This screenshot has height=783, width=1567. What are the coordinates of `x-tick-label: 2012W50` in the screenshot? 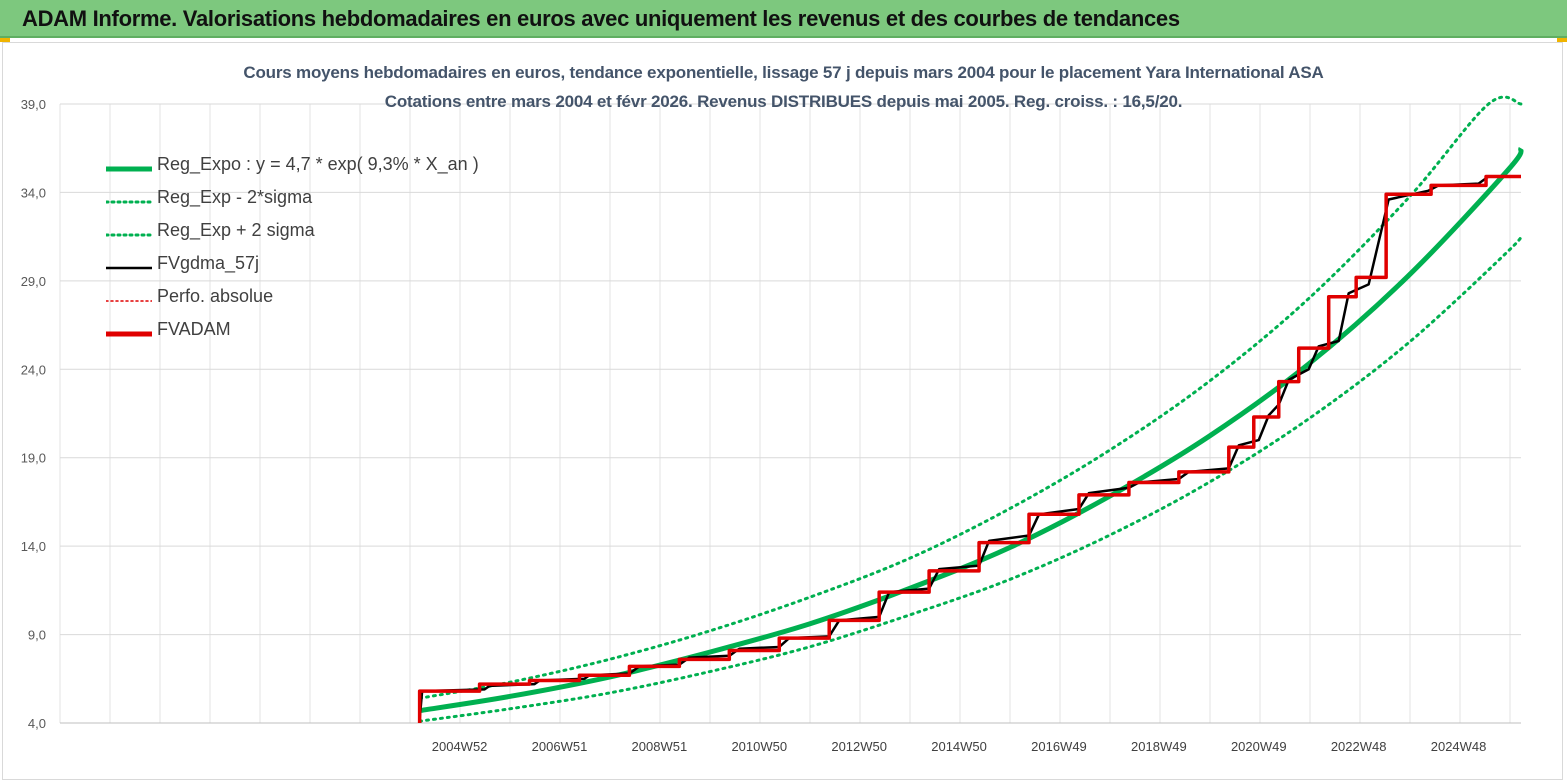 It's located at (859, 746).